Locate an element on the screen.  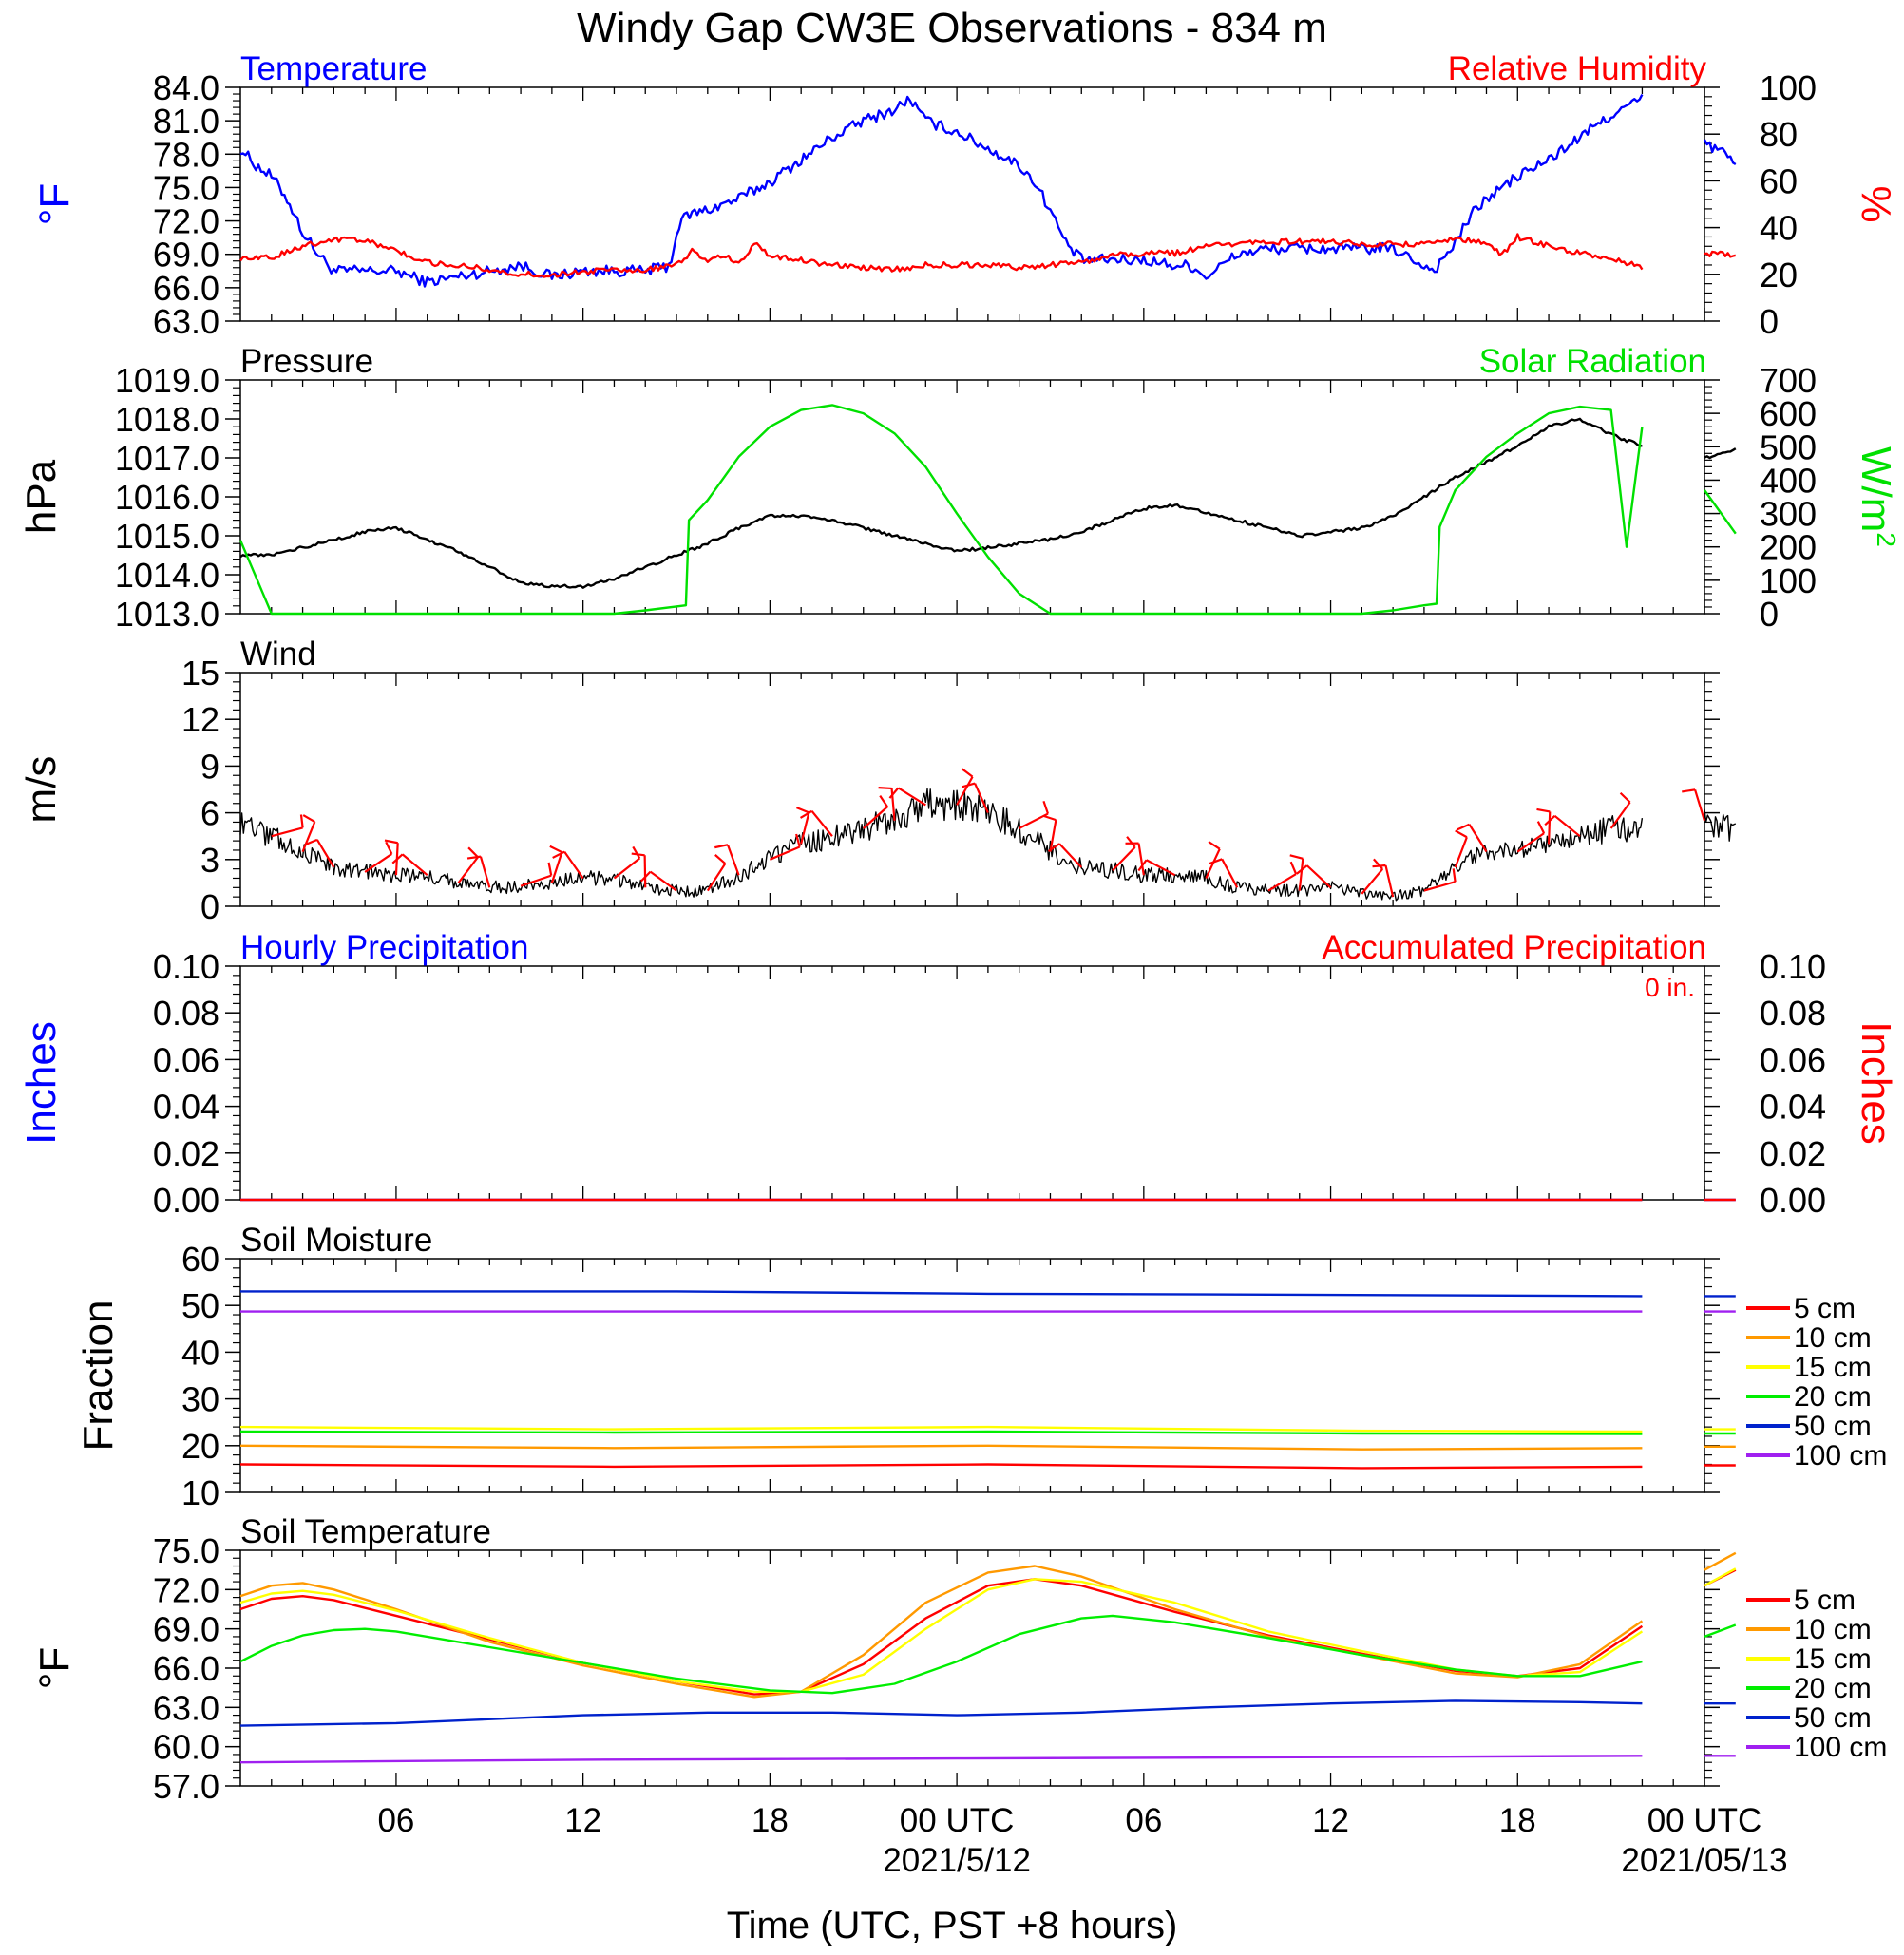
y-tick-label-left: 0.04 is located at coordinates (186, 1107).